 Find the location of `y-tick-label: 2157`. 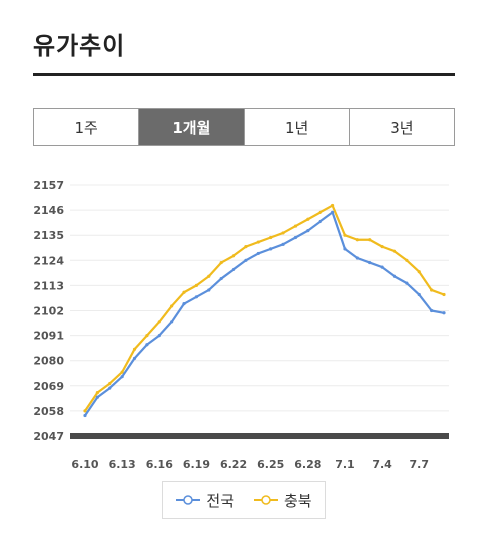

y-tick-label: 2157 is located at coordinates (48, 185).